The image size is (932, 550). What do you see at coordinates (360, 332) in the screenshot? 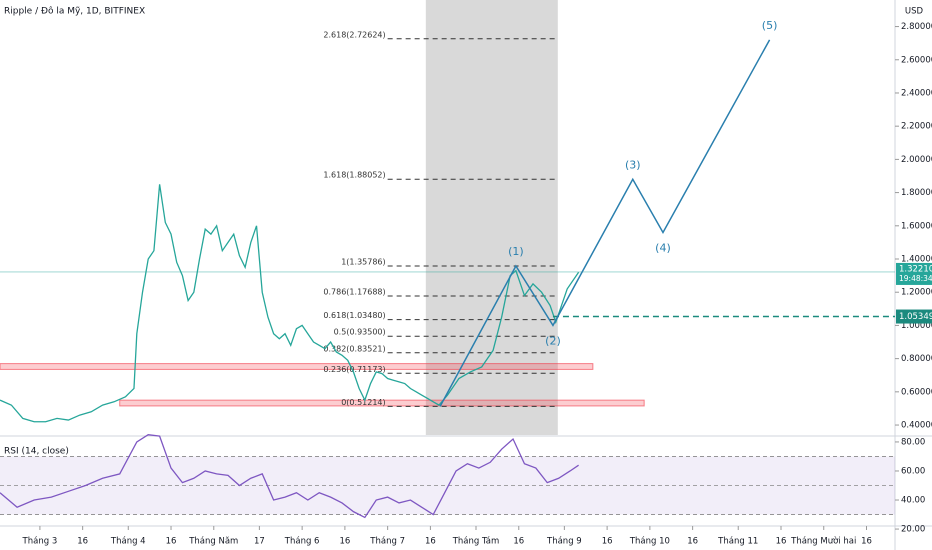
I see `fib-label: 0.5(0.93500)` at bounding box center [360, 332].